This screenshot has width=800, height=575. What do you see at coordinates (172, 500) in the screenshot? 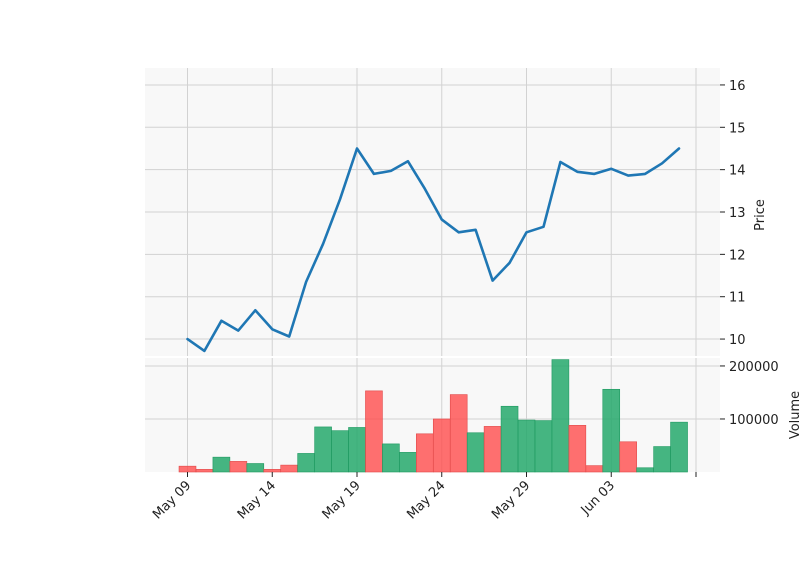
I see `x-tick-label: May 09` at bounding box center [172, 500].